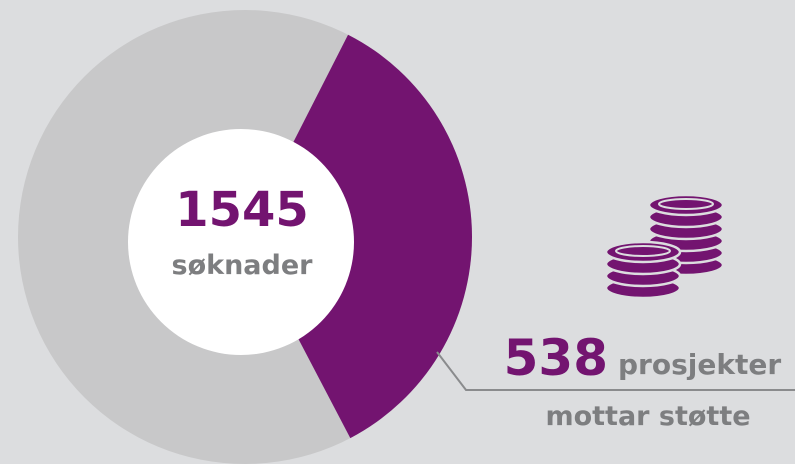  I want to click on total-value: 1545, so click(242, 210).